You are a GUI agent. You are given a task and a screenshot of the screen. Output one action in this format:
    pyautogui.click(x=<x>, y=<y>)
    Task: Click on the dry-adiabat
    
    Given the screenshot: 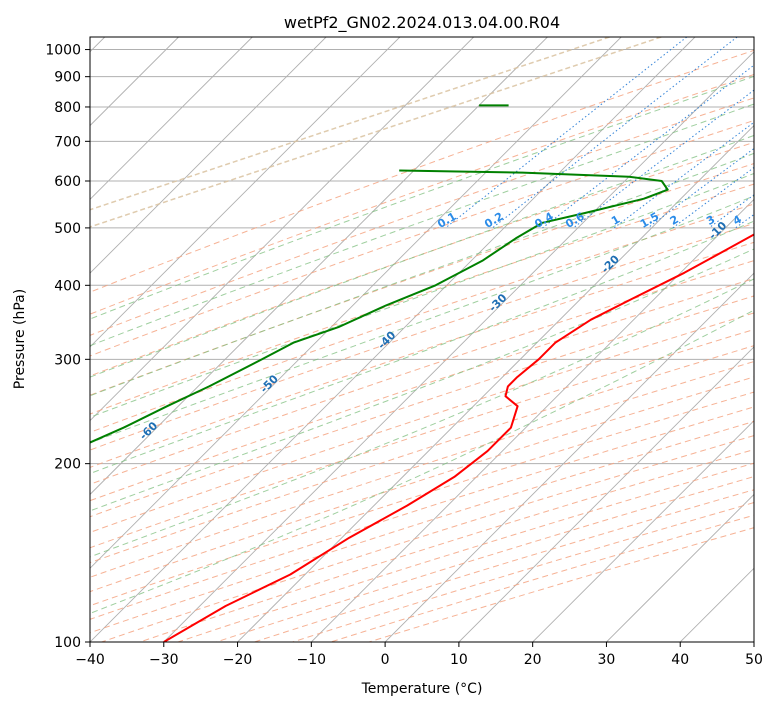 What is the action you would take?
    pyautogui.click(x=561, y=584)
    